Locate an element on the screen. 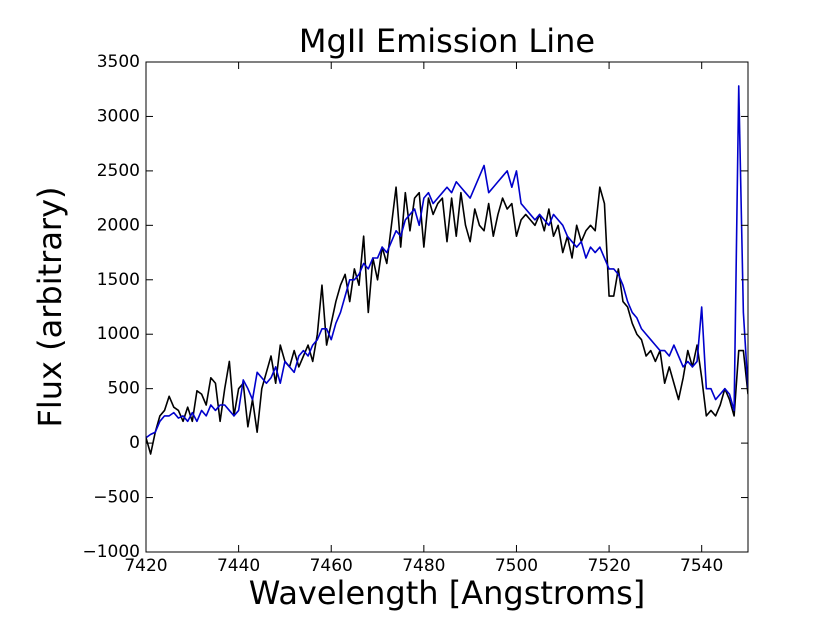 The image size is (830, 626). y-tick-label: 1000 is located at coordinates (118, 334).